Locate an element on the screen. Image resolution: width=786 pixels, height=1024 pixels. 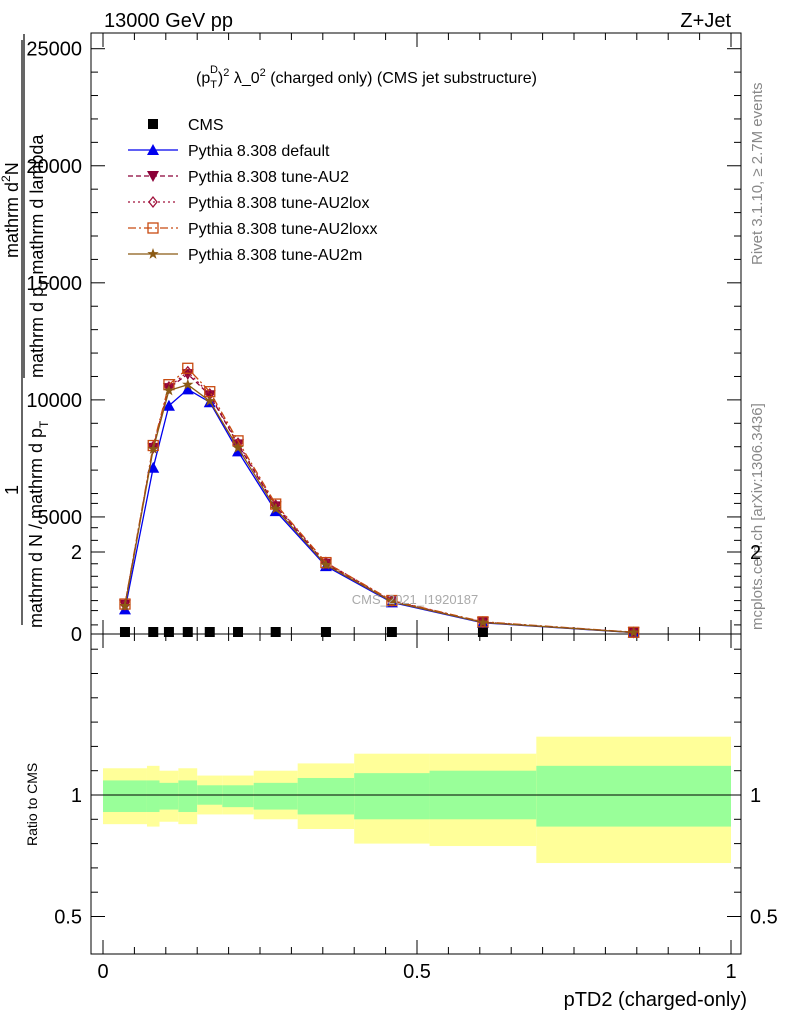
title-mid: λ_0 is located at coordinates (244, 78).